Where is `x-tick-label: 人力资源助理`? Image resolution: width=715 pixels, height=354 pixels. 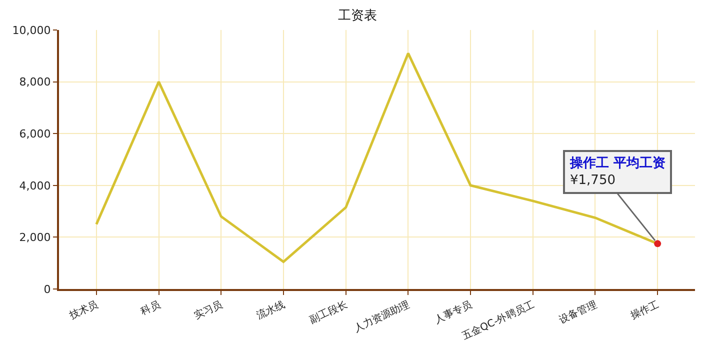 x-tick-label: 人力资源助理 is located at coordinates (382, 316).